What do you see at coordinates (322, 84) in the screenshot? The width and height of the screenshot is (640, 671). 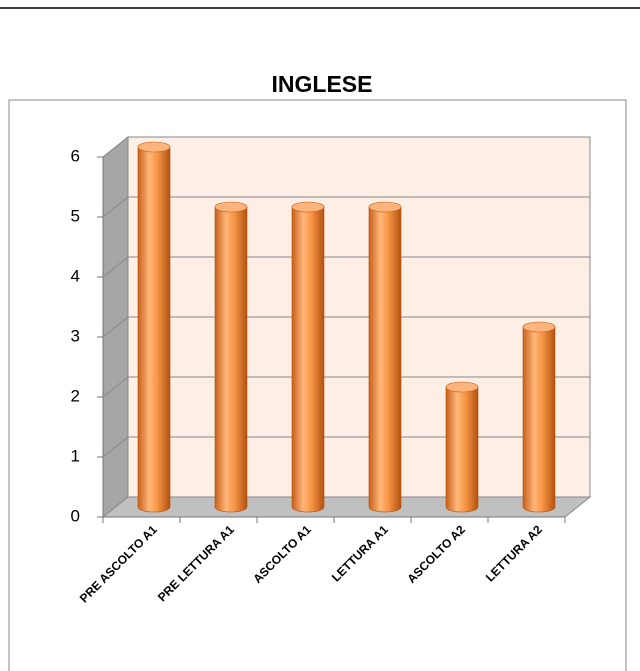 I see `chart-title: INGLESE` at bounding box center [322, 84].